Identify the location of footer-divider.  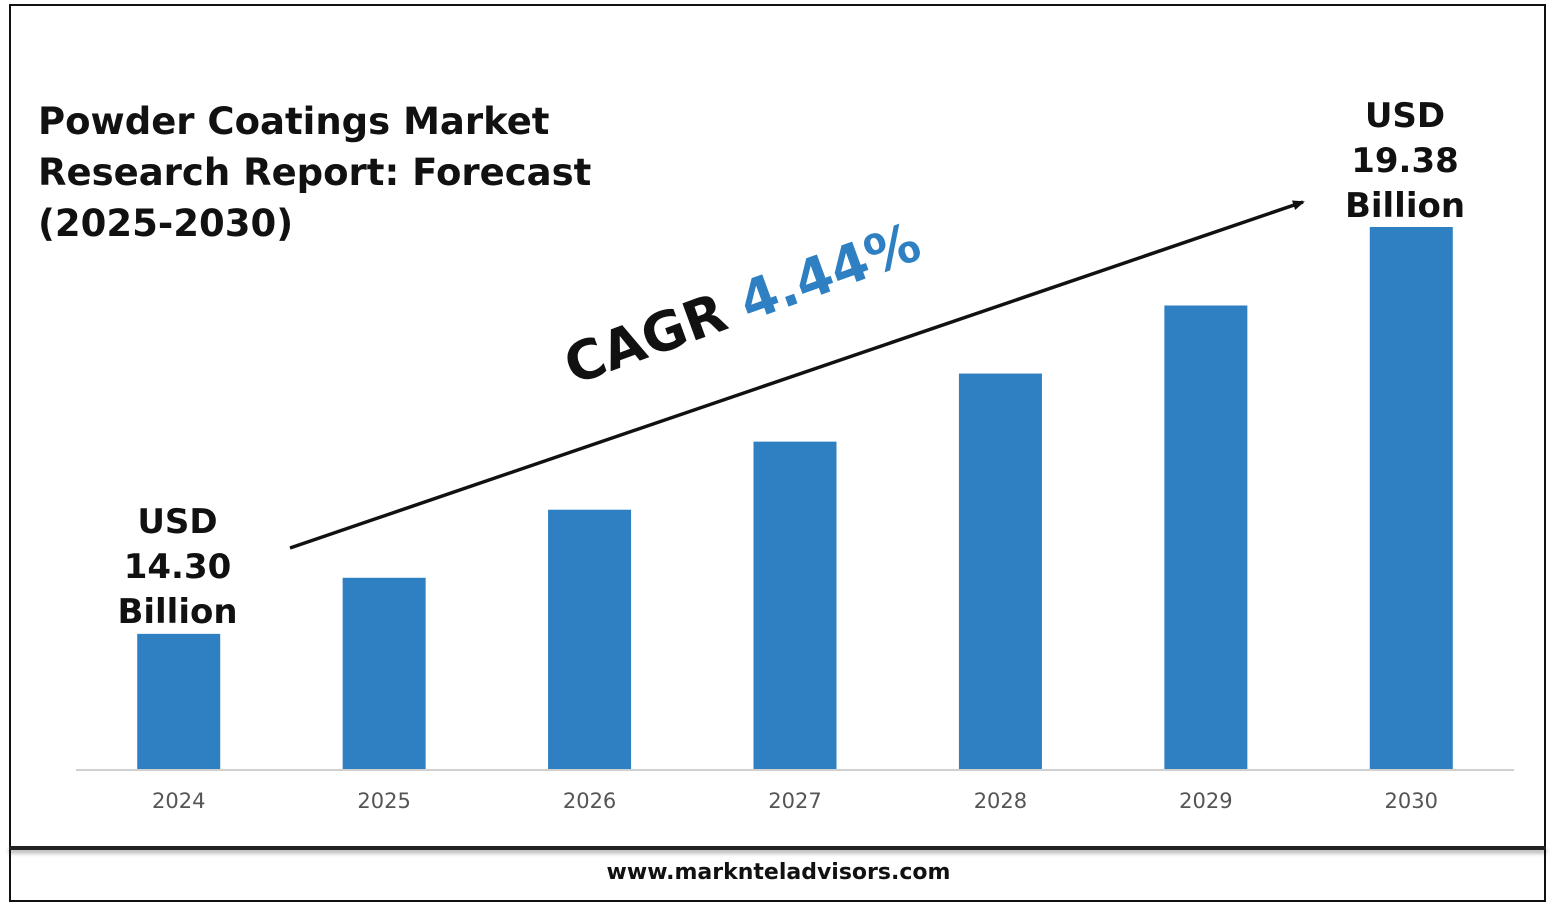
(777, 848).